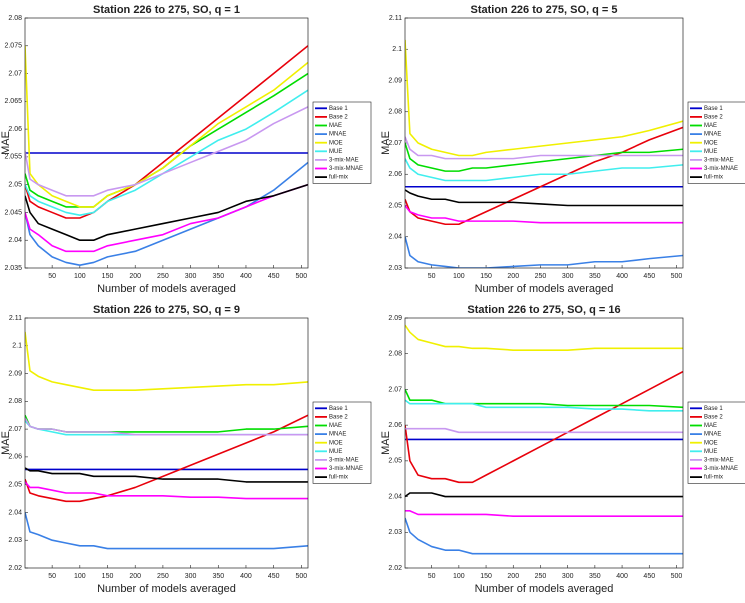  I want to click on y-tick-label: 2.065, so click(13, 101).